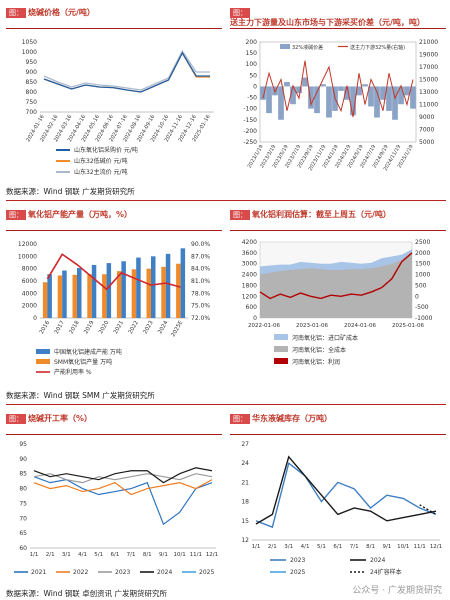 Image resolution: width=450 pixels, height=600 pixels. Describe the element at coordinates (101, 161) in the screenshot. I see `legend-label: 山东32低碱价 元/吨` at that location.